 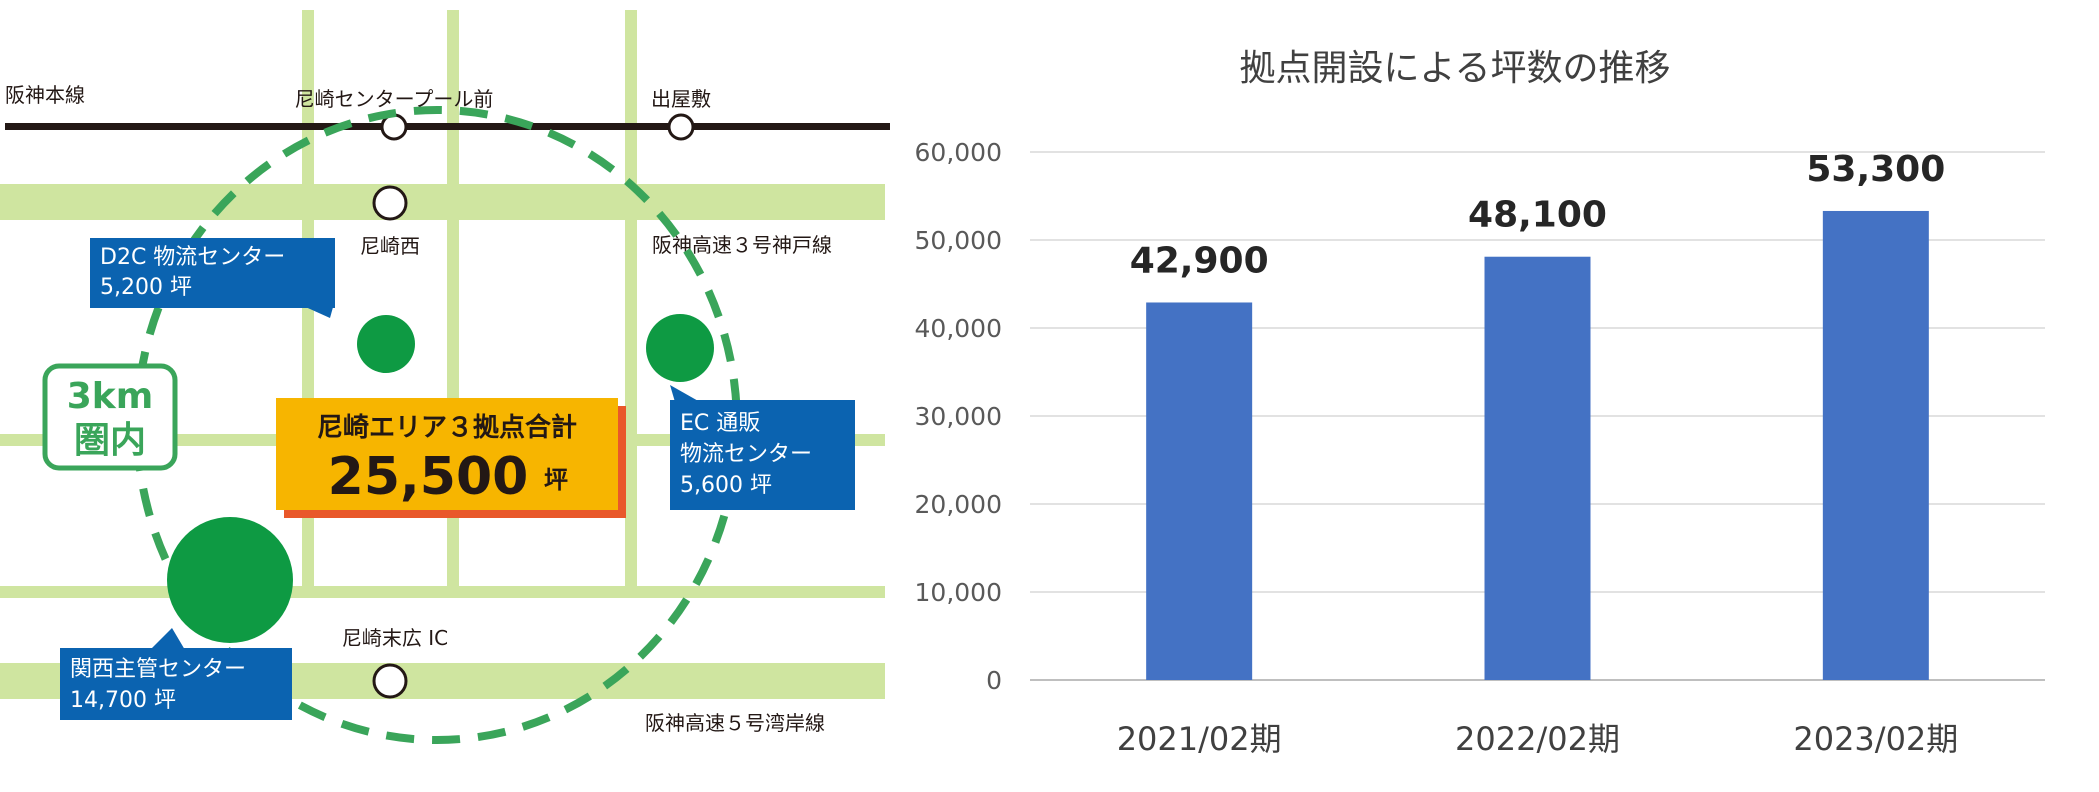 I want to click on total-title: 尼崎エリア３拠点合計, so click(x=447, y=427).